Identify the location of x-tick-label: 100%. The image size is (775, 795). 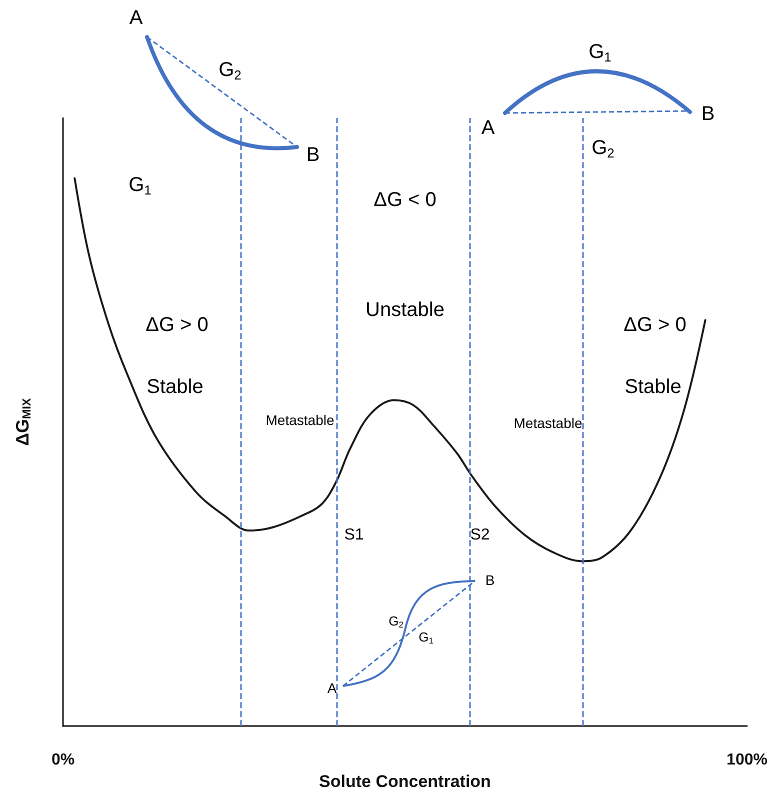
(747, 760).